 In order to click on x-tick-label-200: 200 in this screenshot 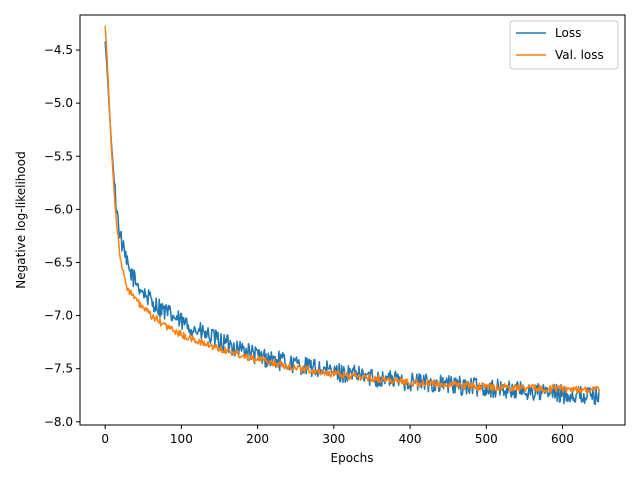, I will do `click(257, 439)`.